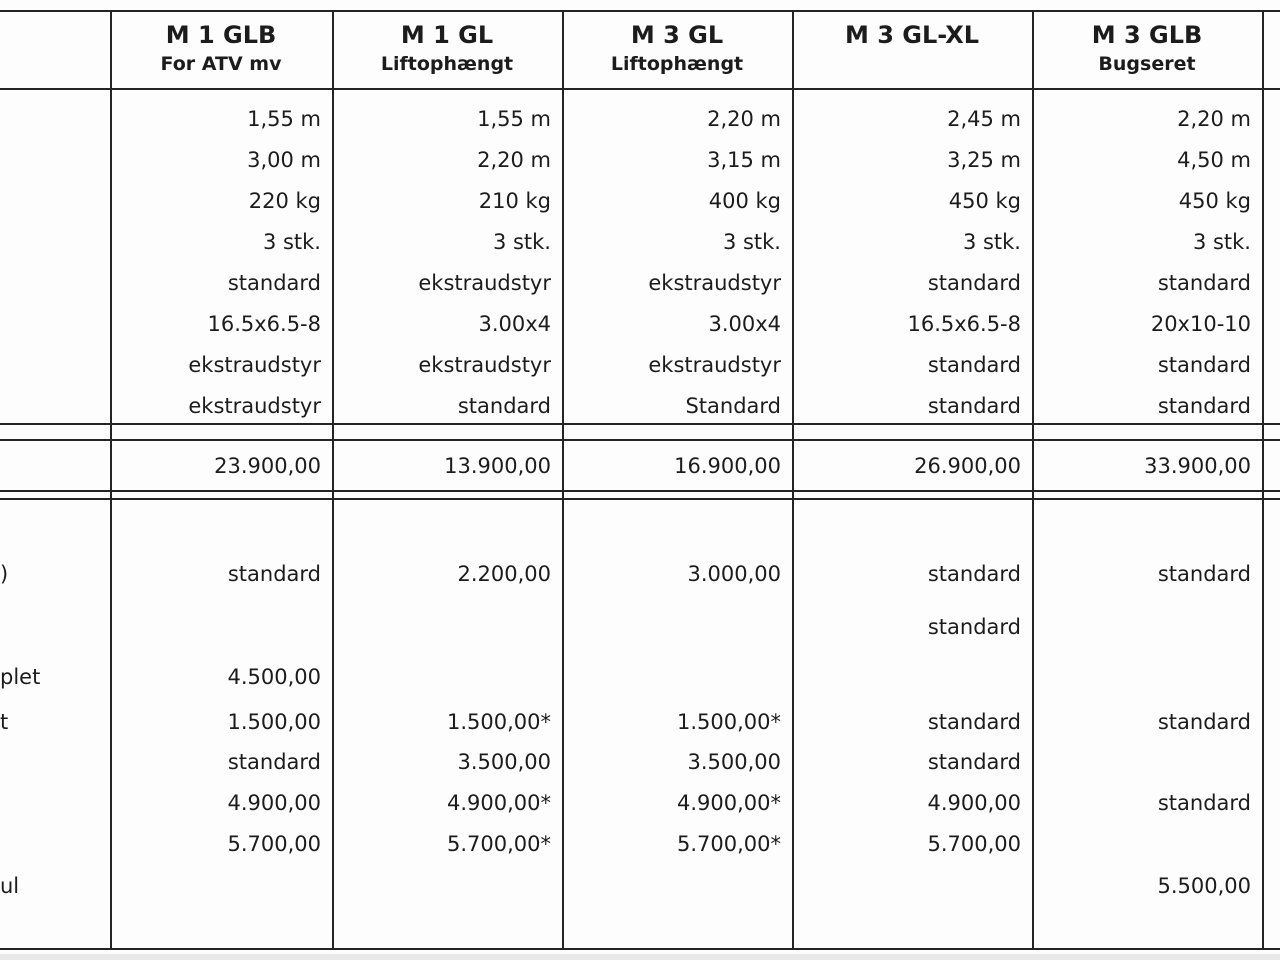 The width and height of the screenshot is (1280, 960). I want to click on price-value-cell: 33.900,00, so click(1197, 465).